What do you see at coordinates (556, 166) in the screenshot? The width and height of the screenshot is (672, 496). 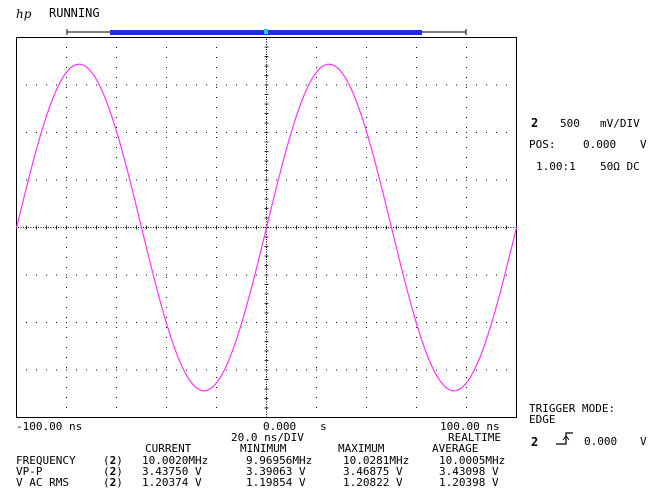 I see `probe-ratio: 1.00:1` at bounding box center [556, 166].